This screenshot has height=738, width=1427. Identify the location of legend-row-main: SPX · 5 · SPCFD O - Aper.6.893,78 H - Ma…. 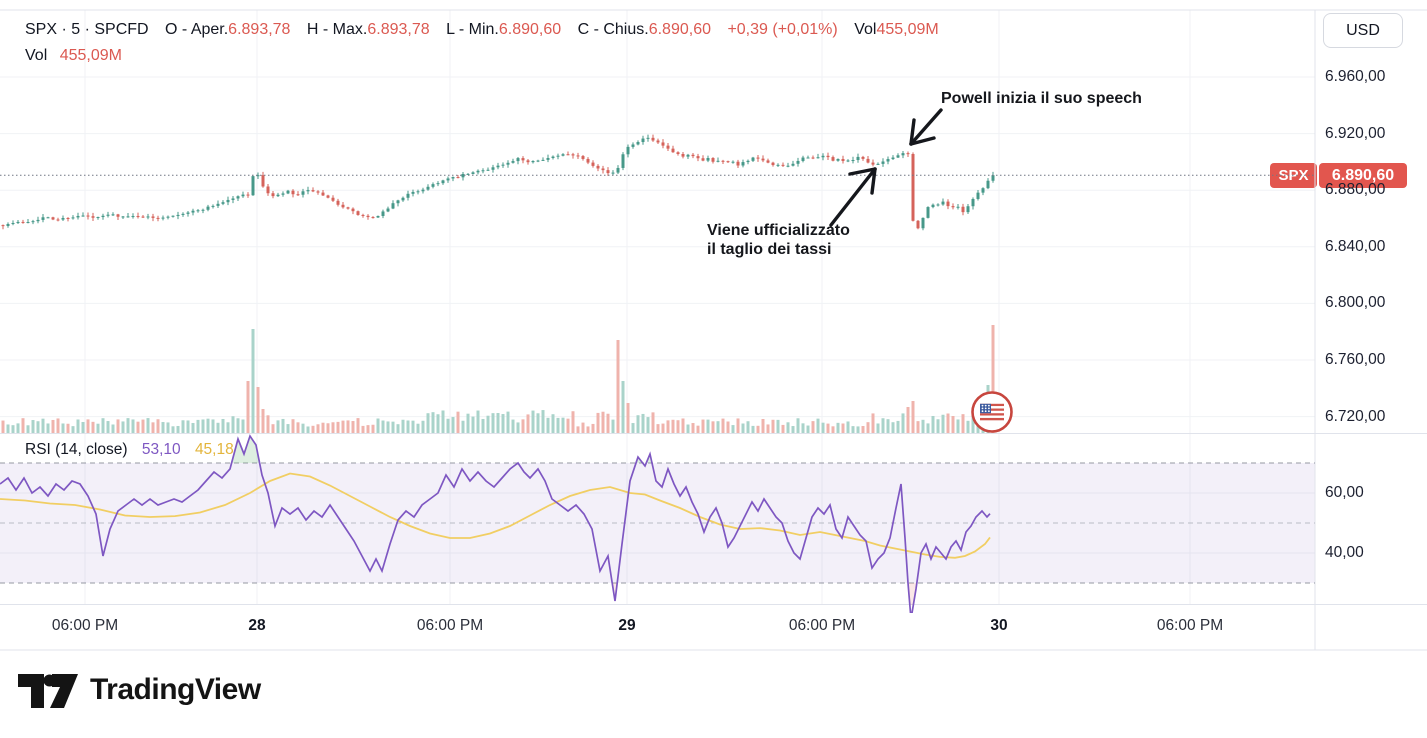
(482, 30).